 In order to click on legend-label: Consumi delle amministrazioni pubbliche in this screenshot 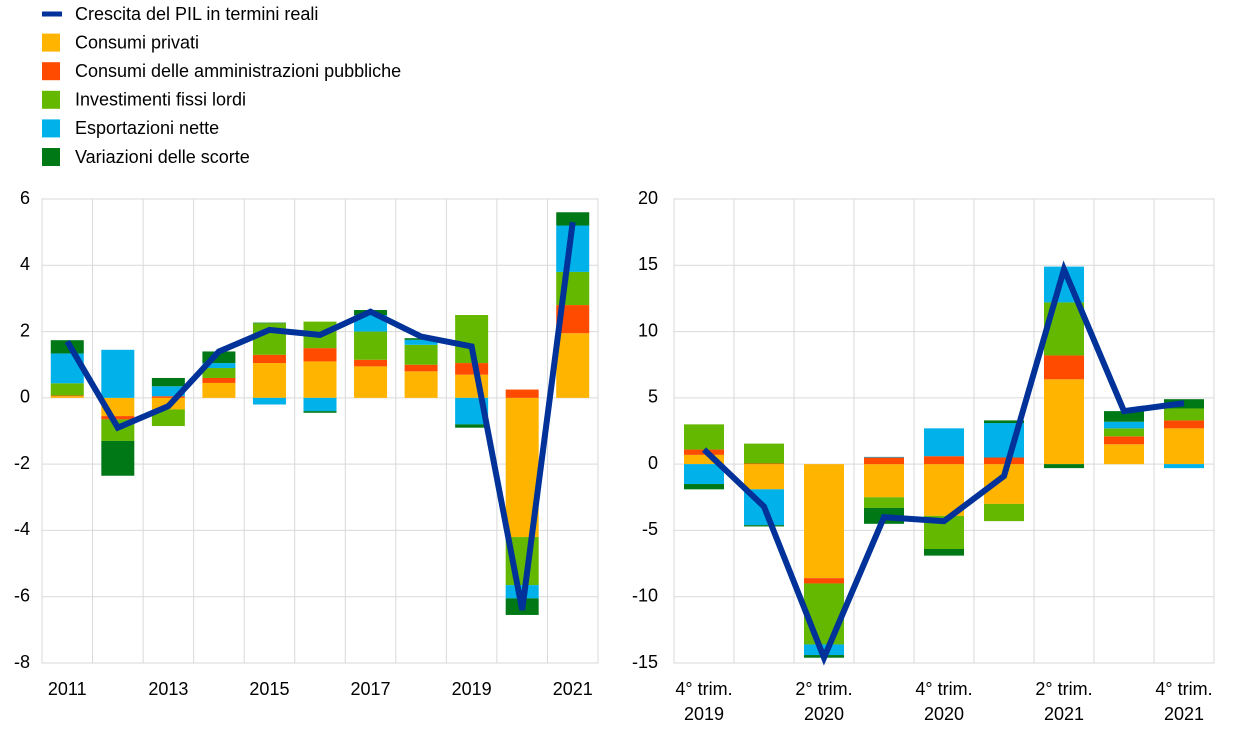, I will do `click(238, 71)`.